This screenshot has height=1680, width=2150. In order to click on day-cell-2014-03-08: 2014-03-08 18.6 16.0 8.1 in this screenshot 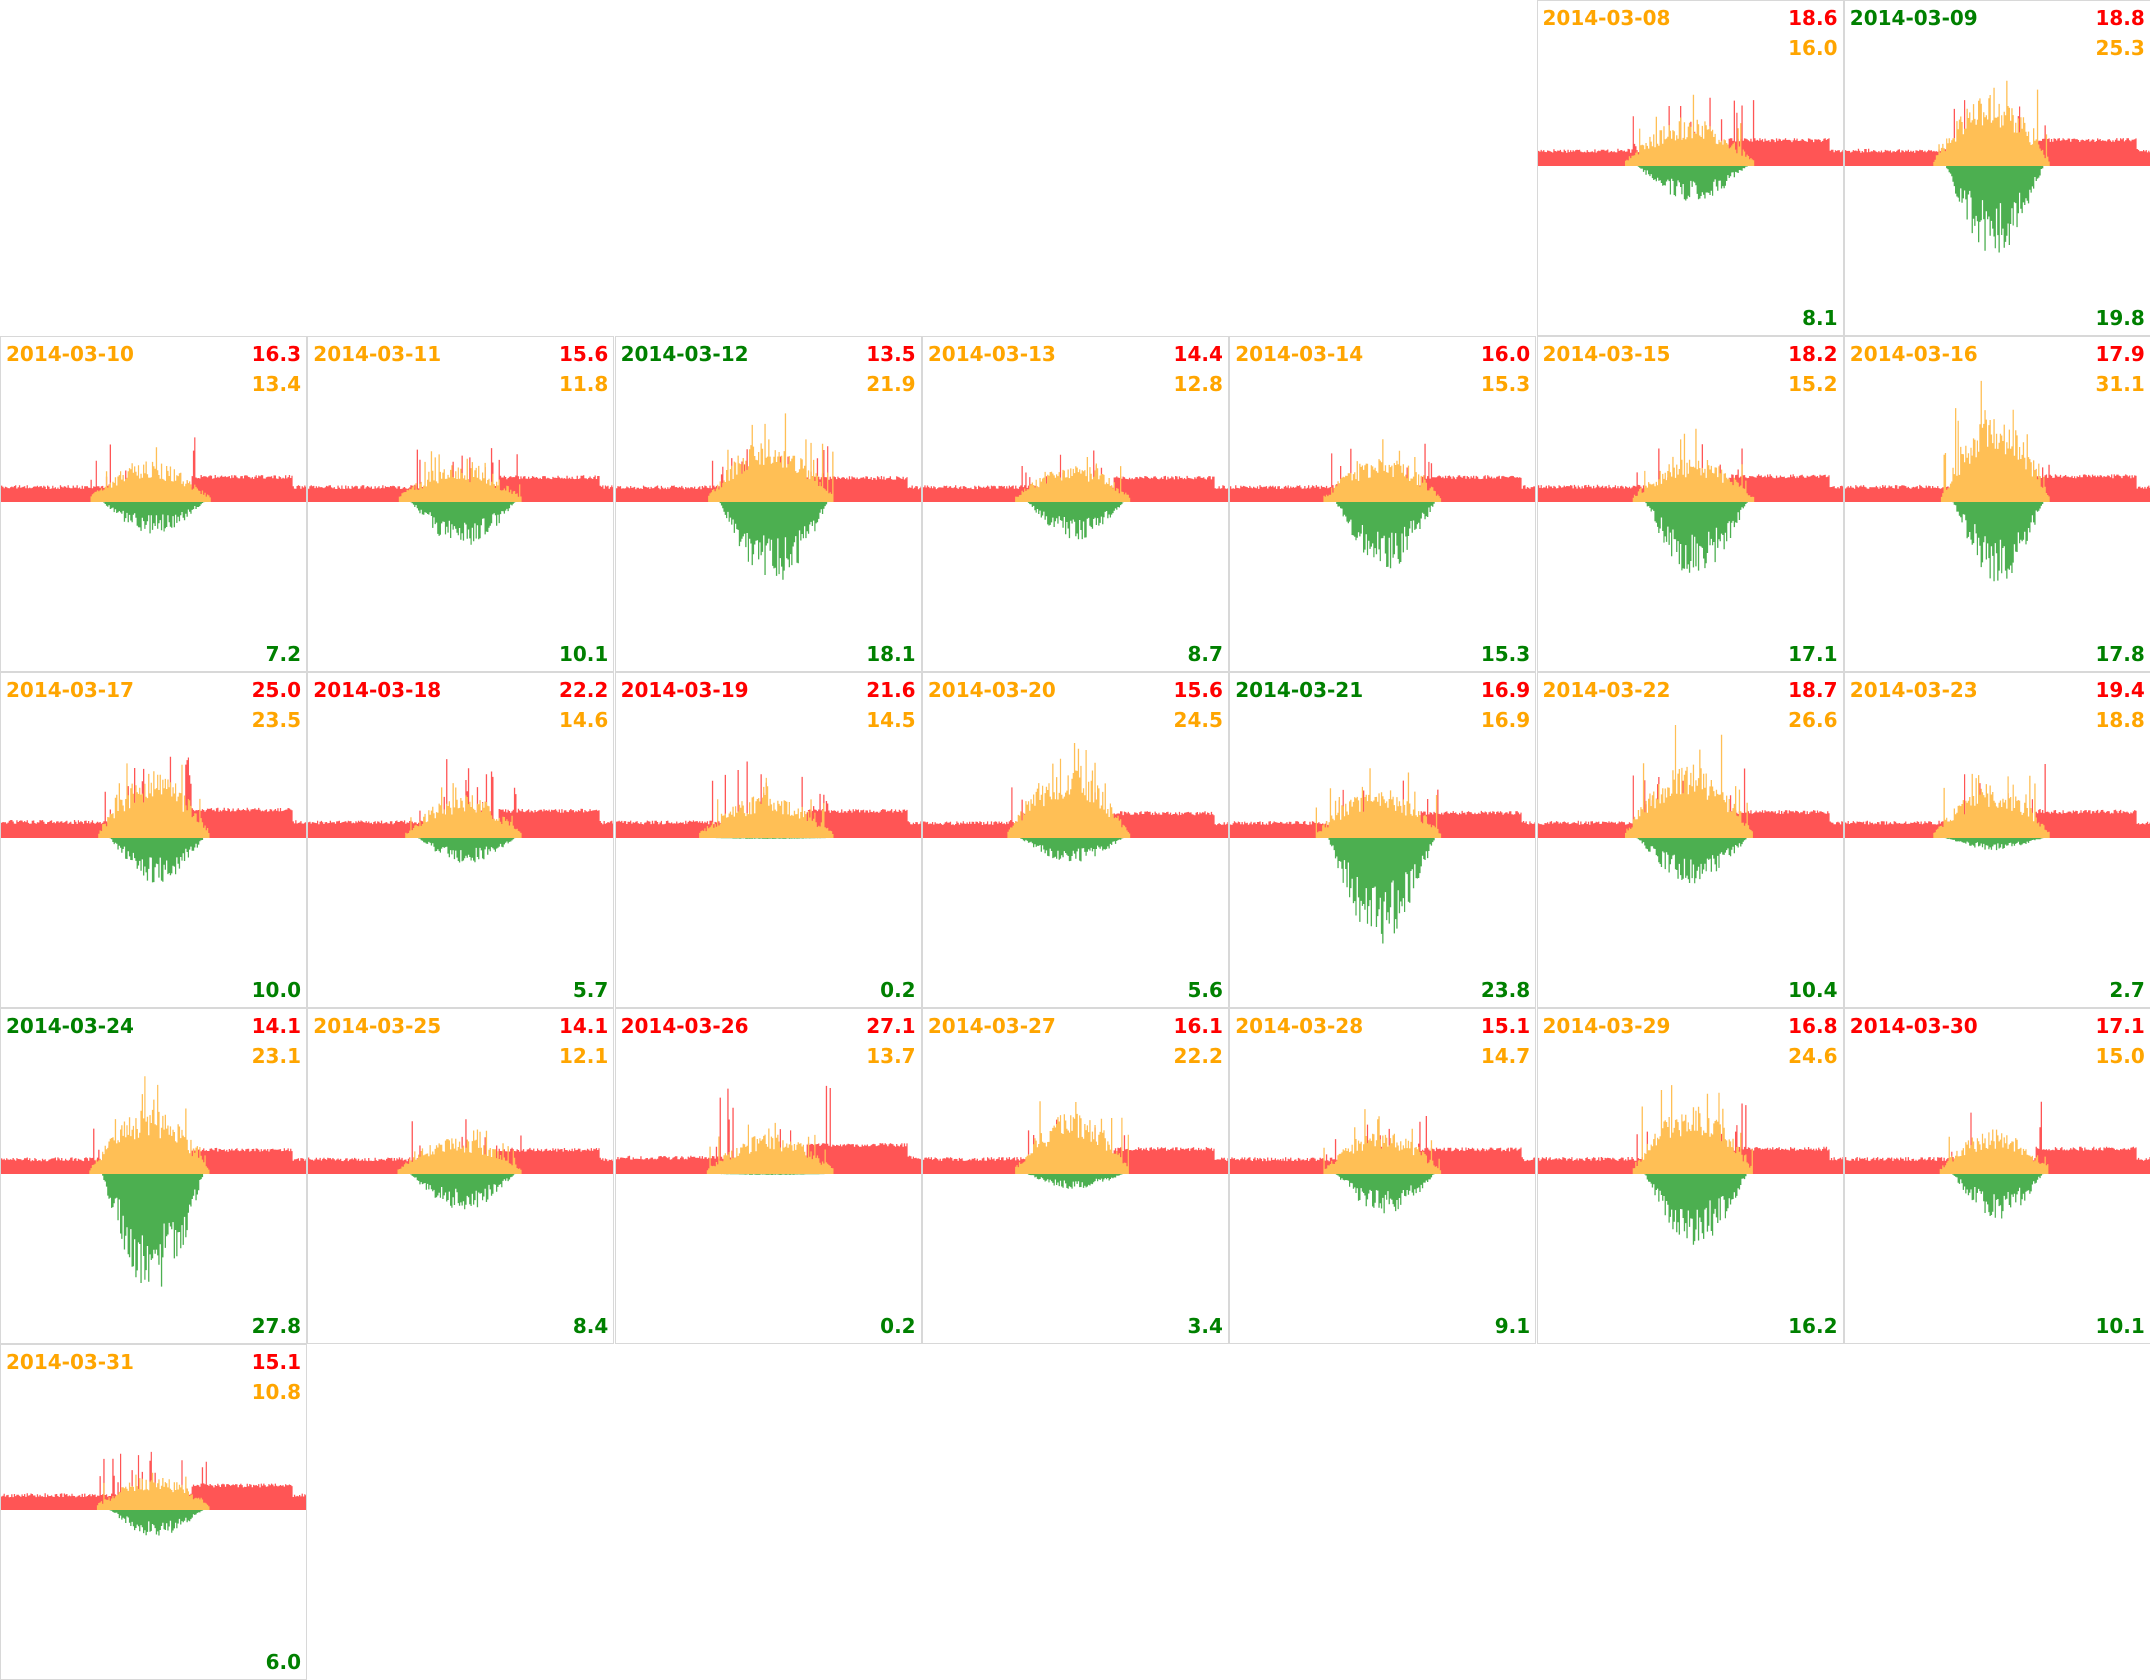, I will do `click(1690, 168)`.